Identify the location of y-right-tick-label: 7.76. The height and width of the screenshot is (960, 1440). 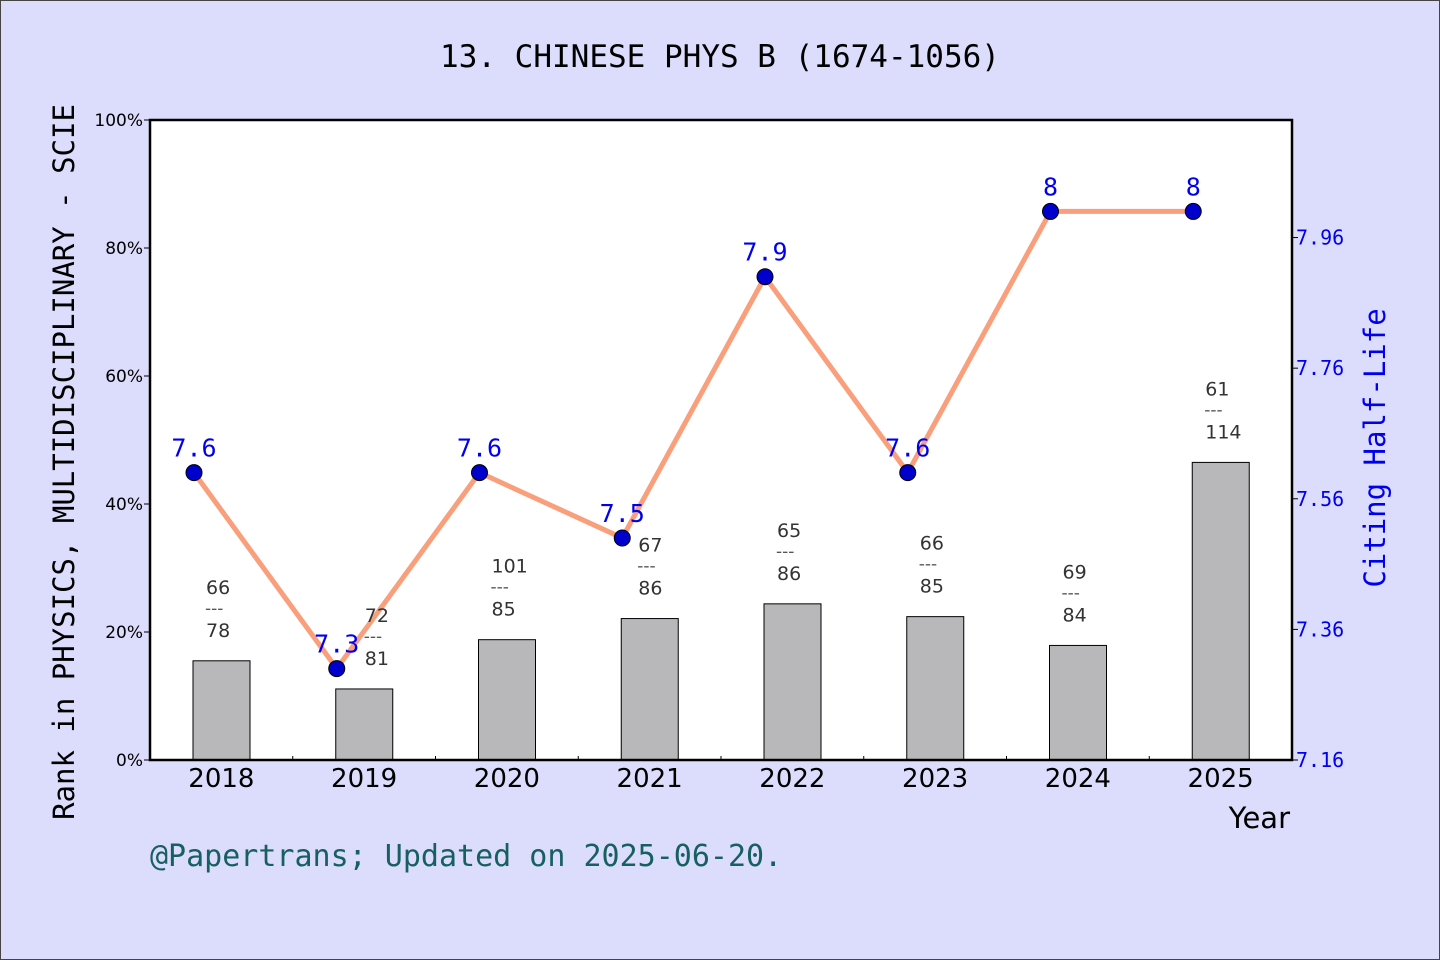
(1320, 368).